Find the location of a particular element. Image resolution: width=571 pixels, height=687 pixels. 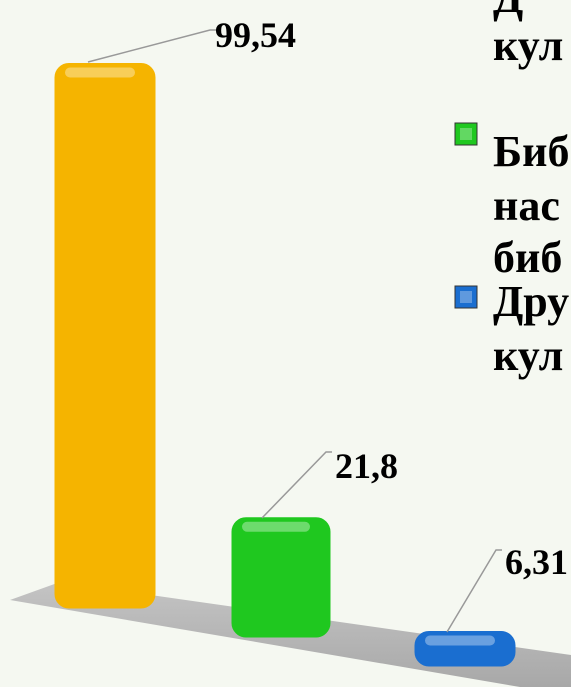

value-label: 21,8 is located at coordinates (366, 466).